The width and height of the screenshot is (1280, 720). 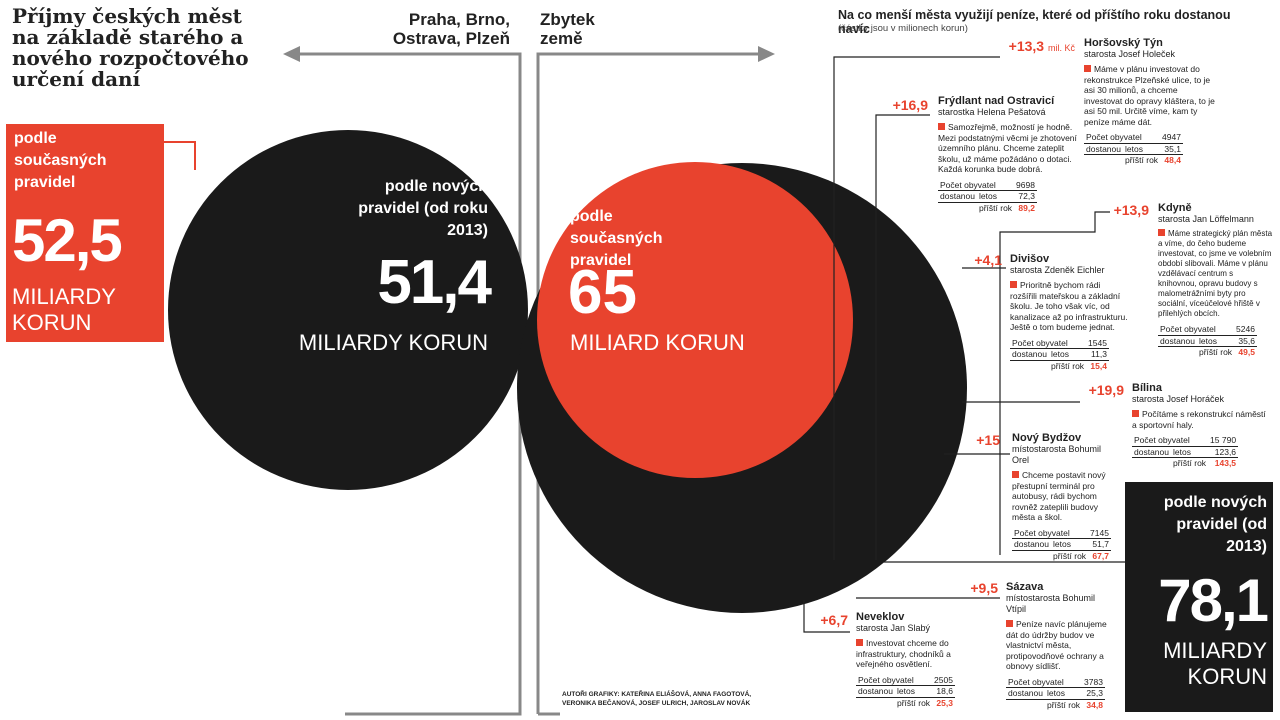 What do you see at coordinates (1057, 454) in the screenshot?
I see `town-role: místostarosta Bohumil Orel` at bounding box center [1057, 454].